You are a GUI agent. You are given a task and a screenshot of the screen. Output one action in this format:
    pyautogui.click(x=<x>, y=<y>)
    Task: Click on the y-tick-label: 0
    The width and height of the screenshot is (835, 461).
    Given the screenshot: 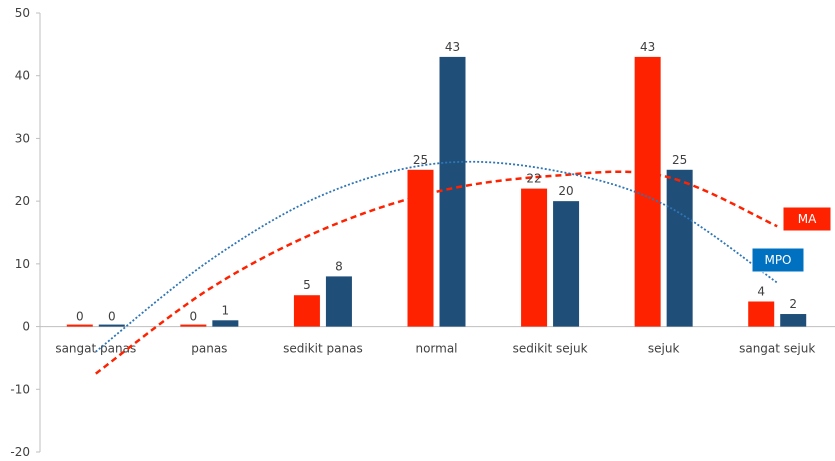 What is the action you would take?
    pyautogui.click(x=26, y=327)
    